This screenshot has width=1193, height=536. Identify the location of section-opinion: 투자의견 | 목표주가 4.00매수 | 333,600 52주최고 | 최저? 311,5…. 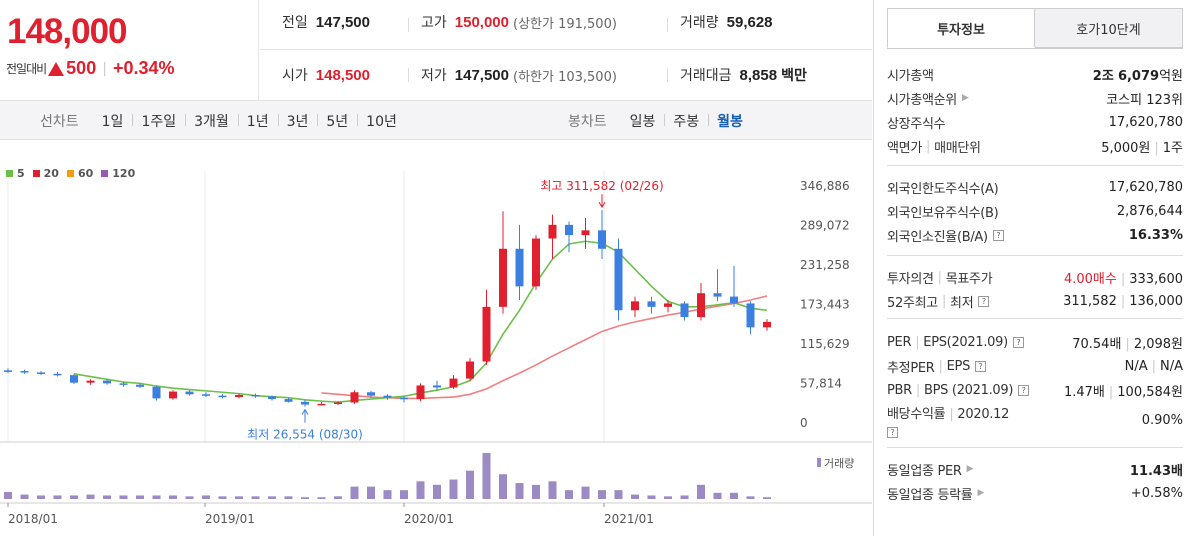
(1035, 286).